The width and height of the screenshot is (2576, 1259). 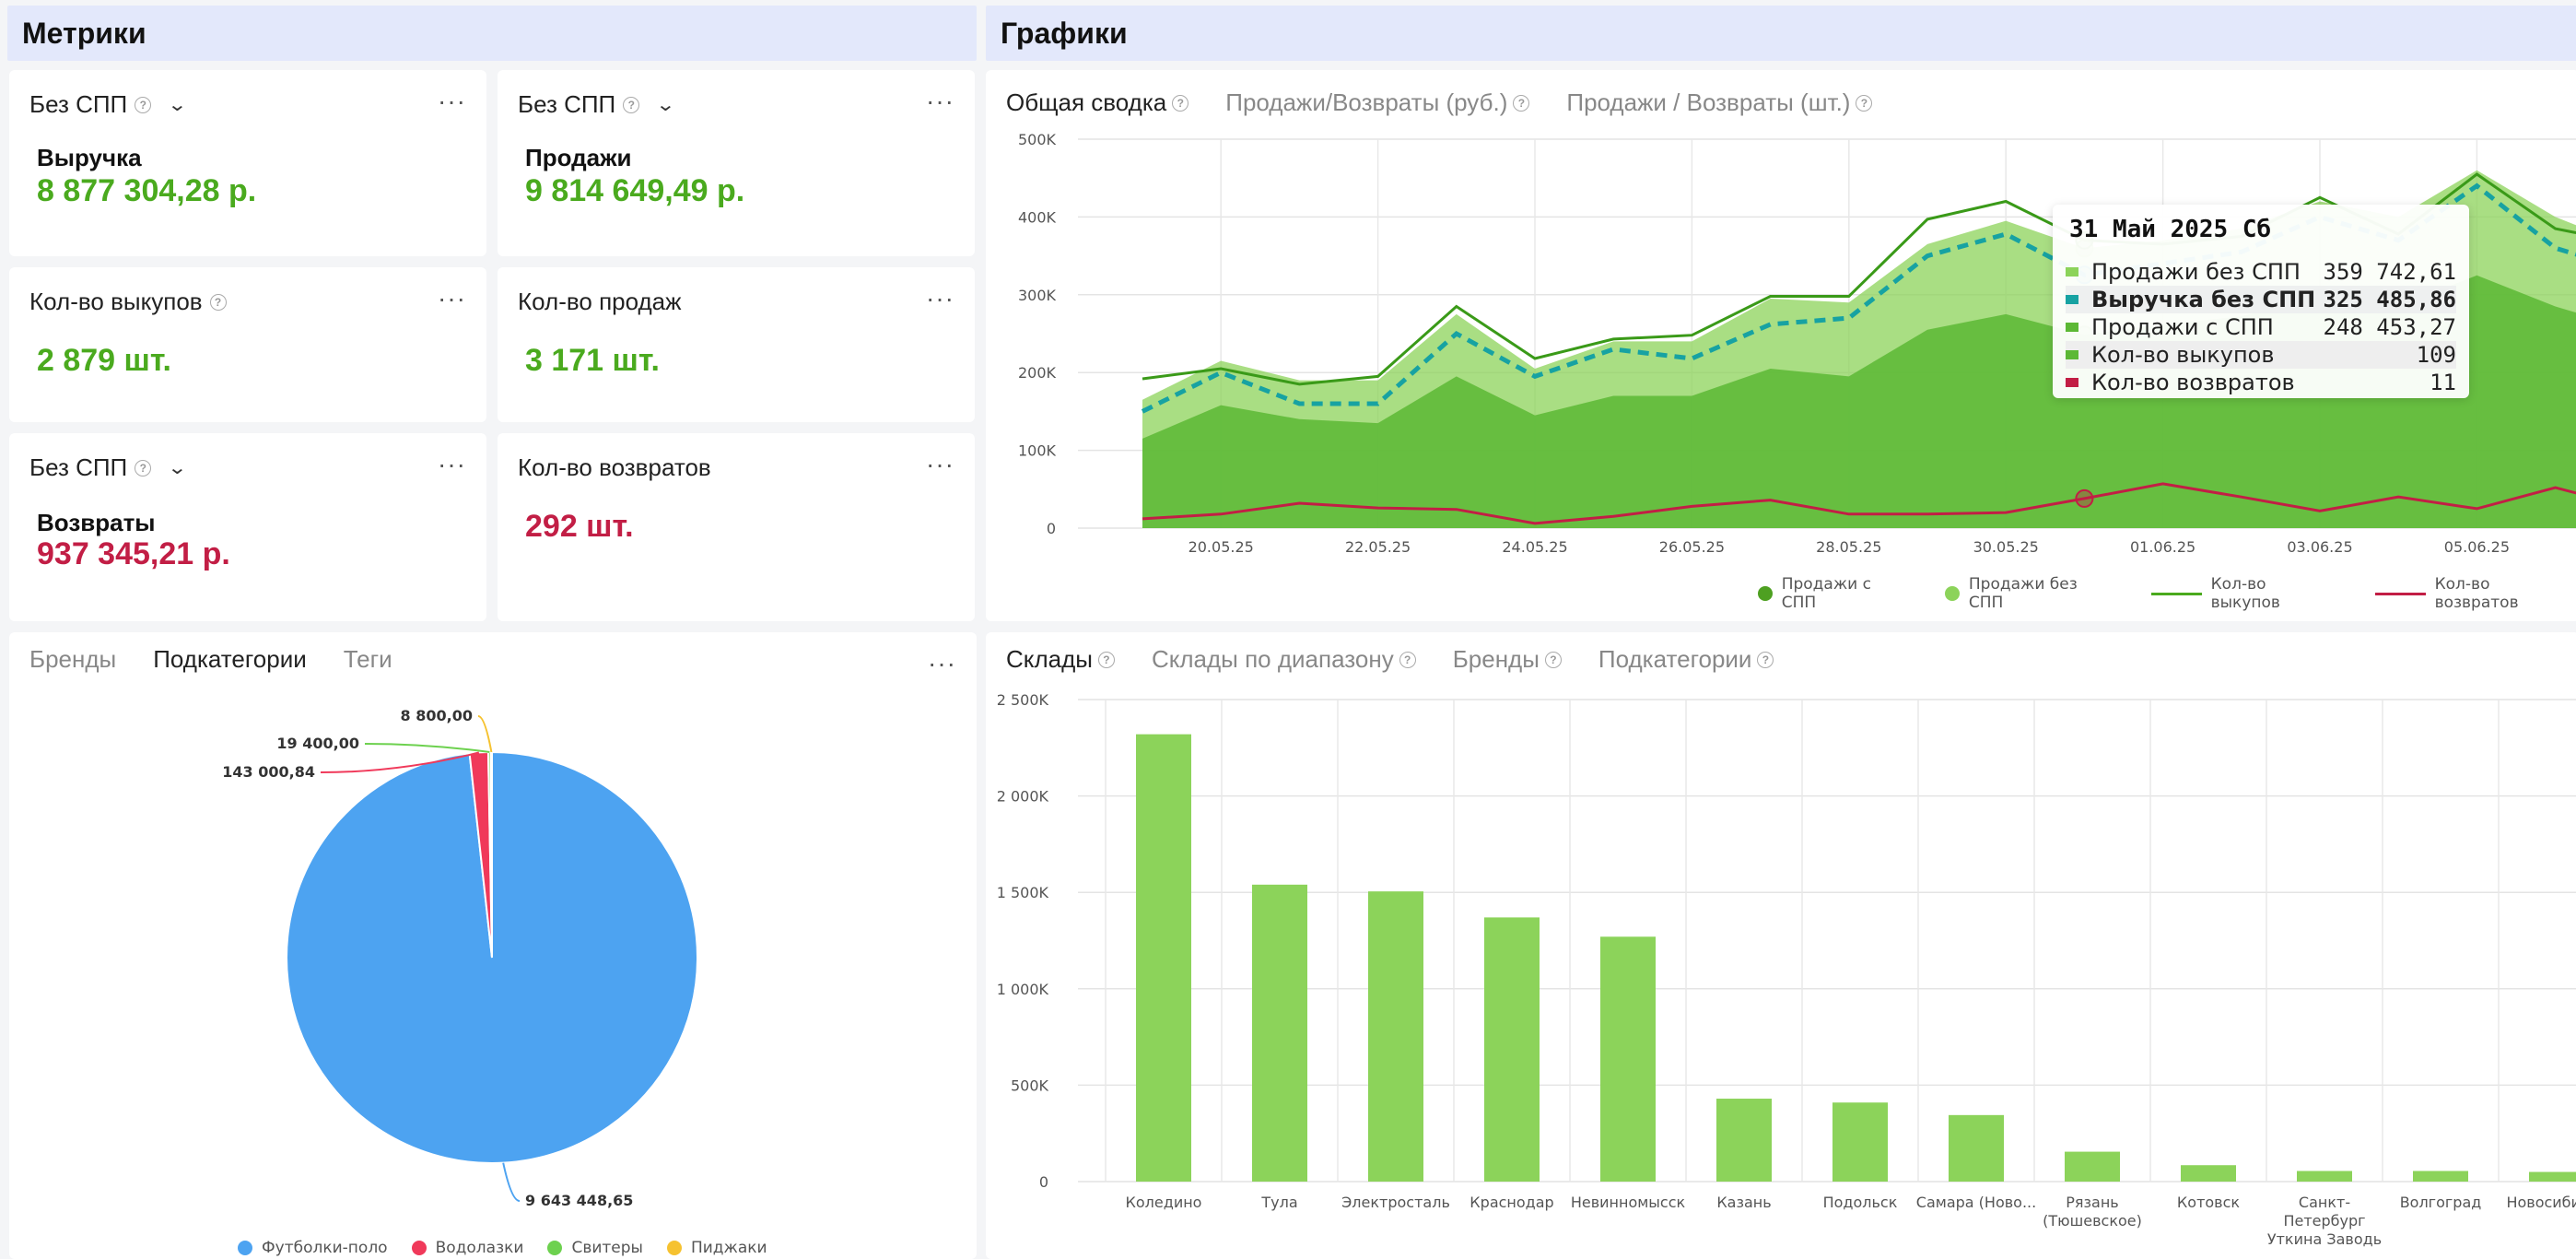 I want to click on legend-label: Свитеры, so click(x=607, y=1248).